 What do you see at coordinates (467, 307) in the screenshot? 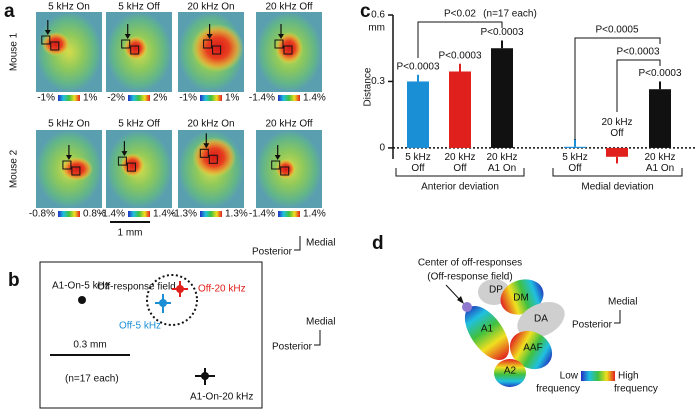
I see `off-response-center` at bounding box center [467, 307].